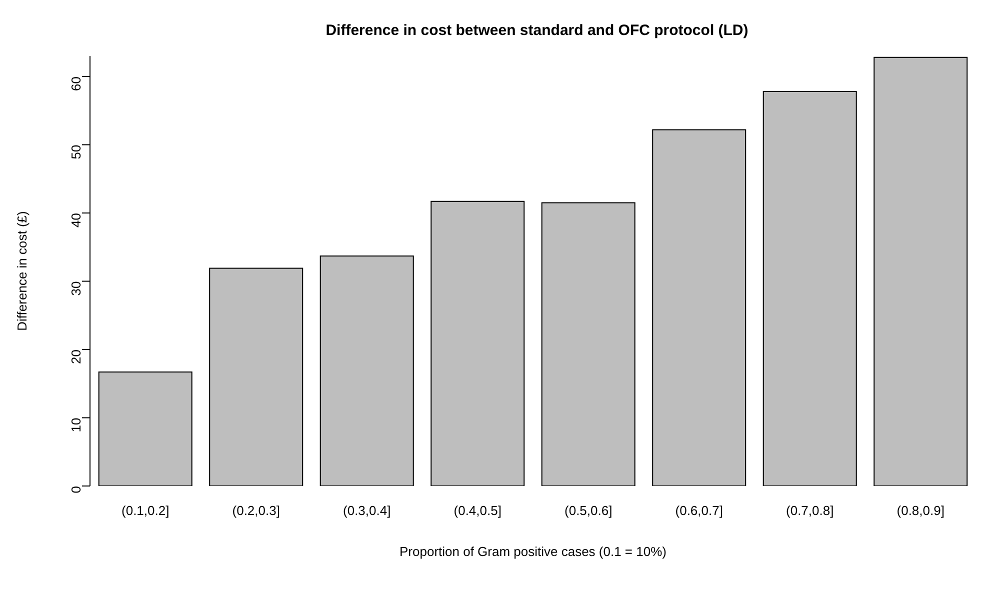 This screenshot has width=984, height=594. I want to click on x-tick-label: (0.6,0.7], so click(699, 510).